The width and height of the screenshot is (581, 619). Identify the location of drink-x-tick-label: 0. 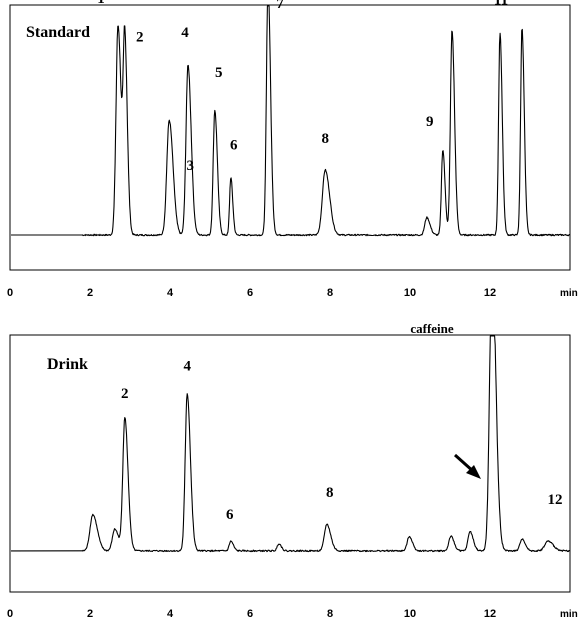
(10, 613).